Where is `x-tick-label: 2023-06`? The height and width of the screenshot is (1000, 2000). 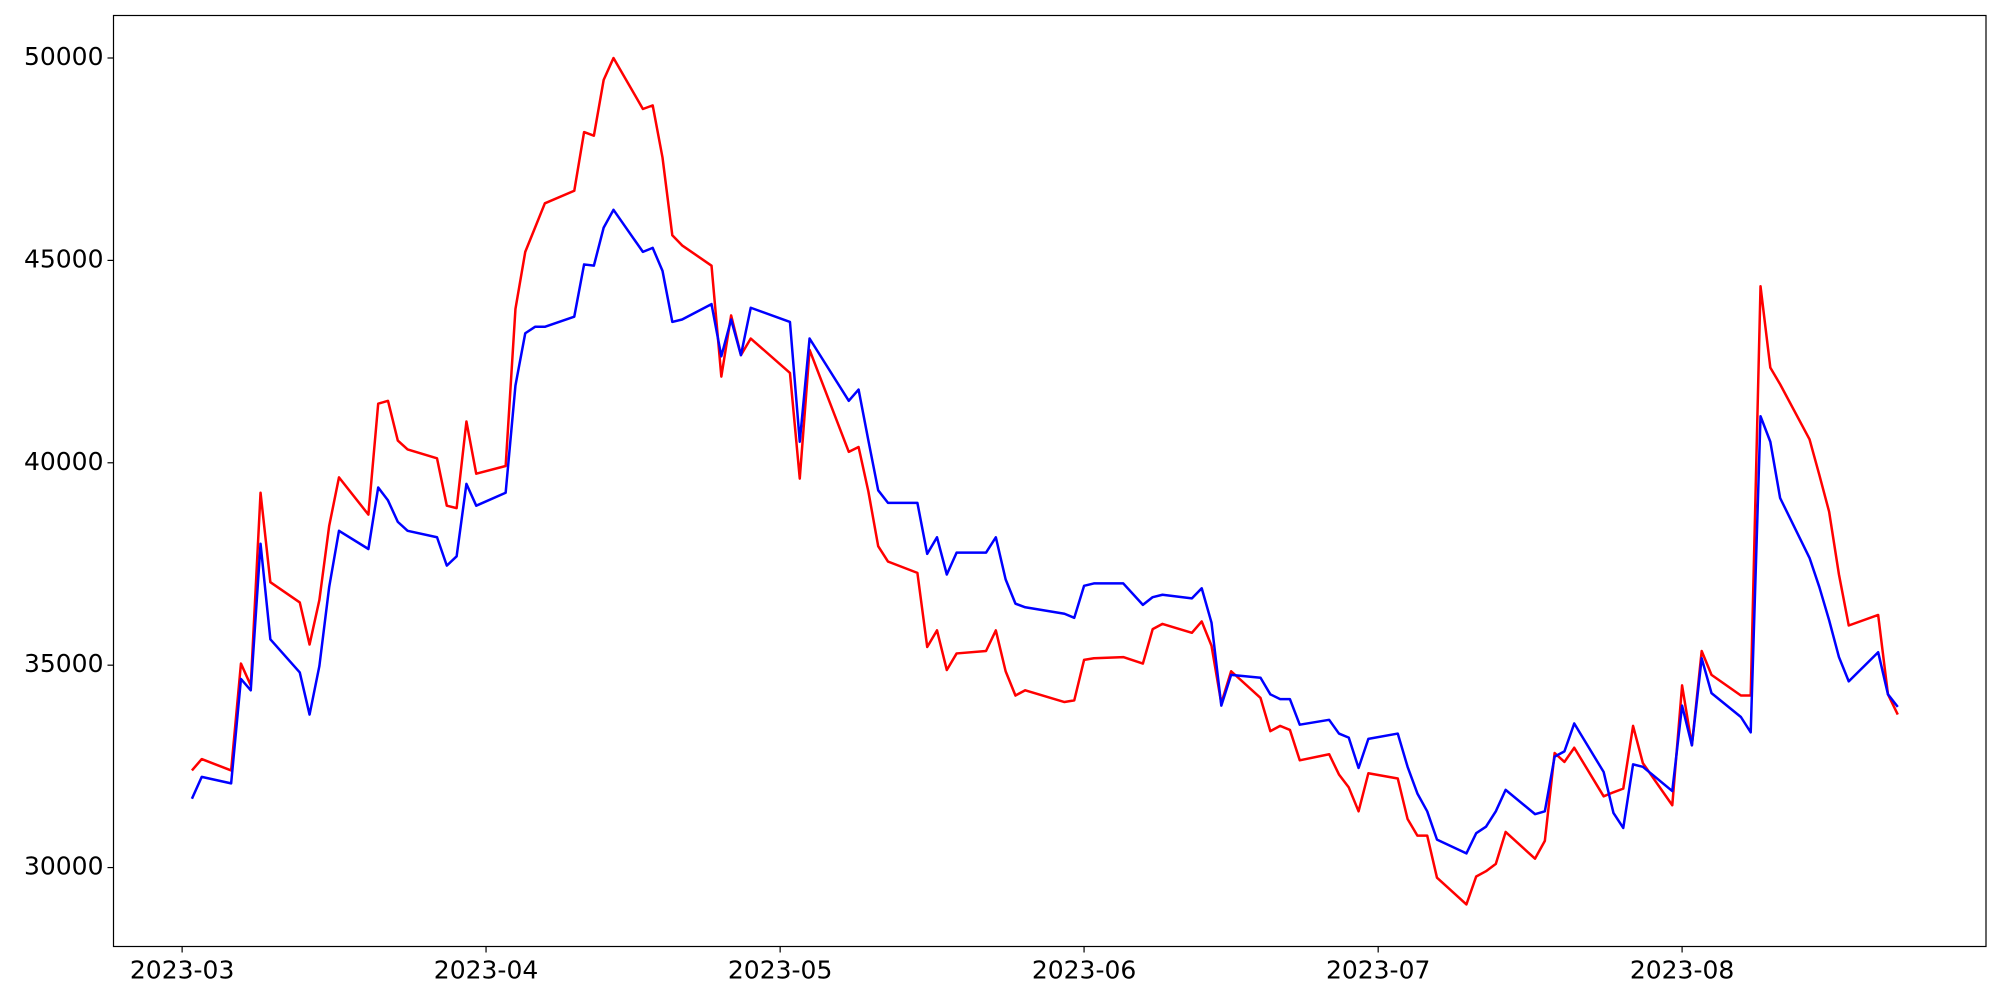
x-tick-label: 2023-06 is located at coordinates (1084, 970).